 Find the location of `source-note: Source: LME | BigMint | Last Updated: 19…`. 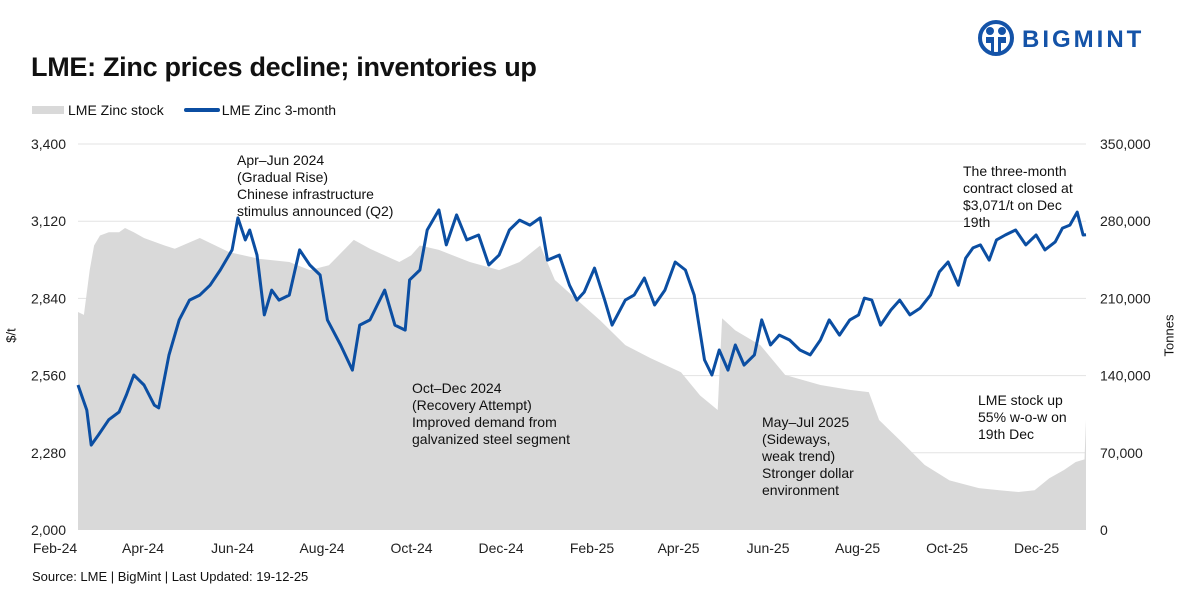

source-note: Source: LME | BigMint | Last Updated: 19… is located at coordinates (170, 576).